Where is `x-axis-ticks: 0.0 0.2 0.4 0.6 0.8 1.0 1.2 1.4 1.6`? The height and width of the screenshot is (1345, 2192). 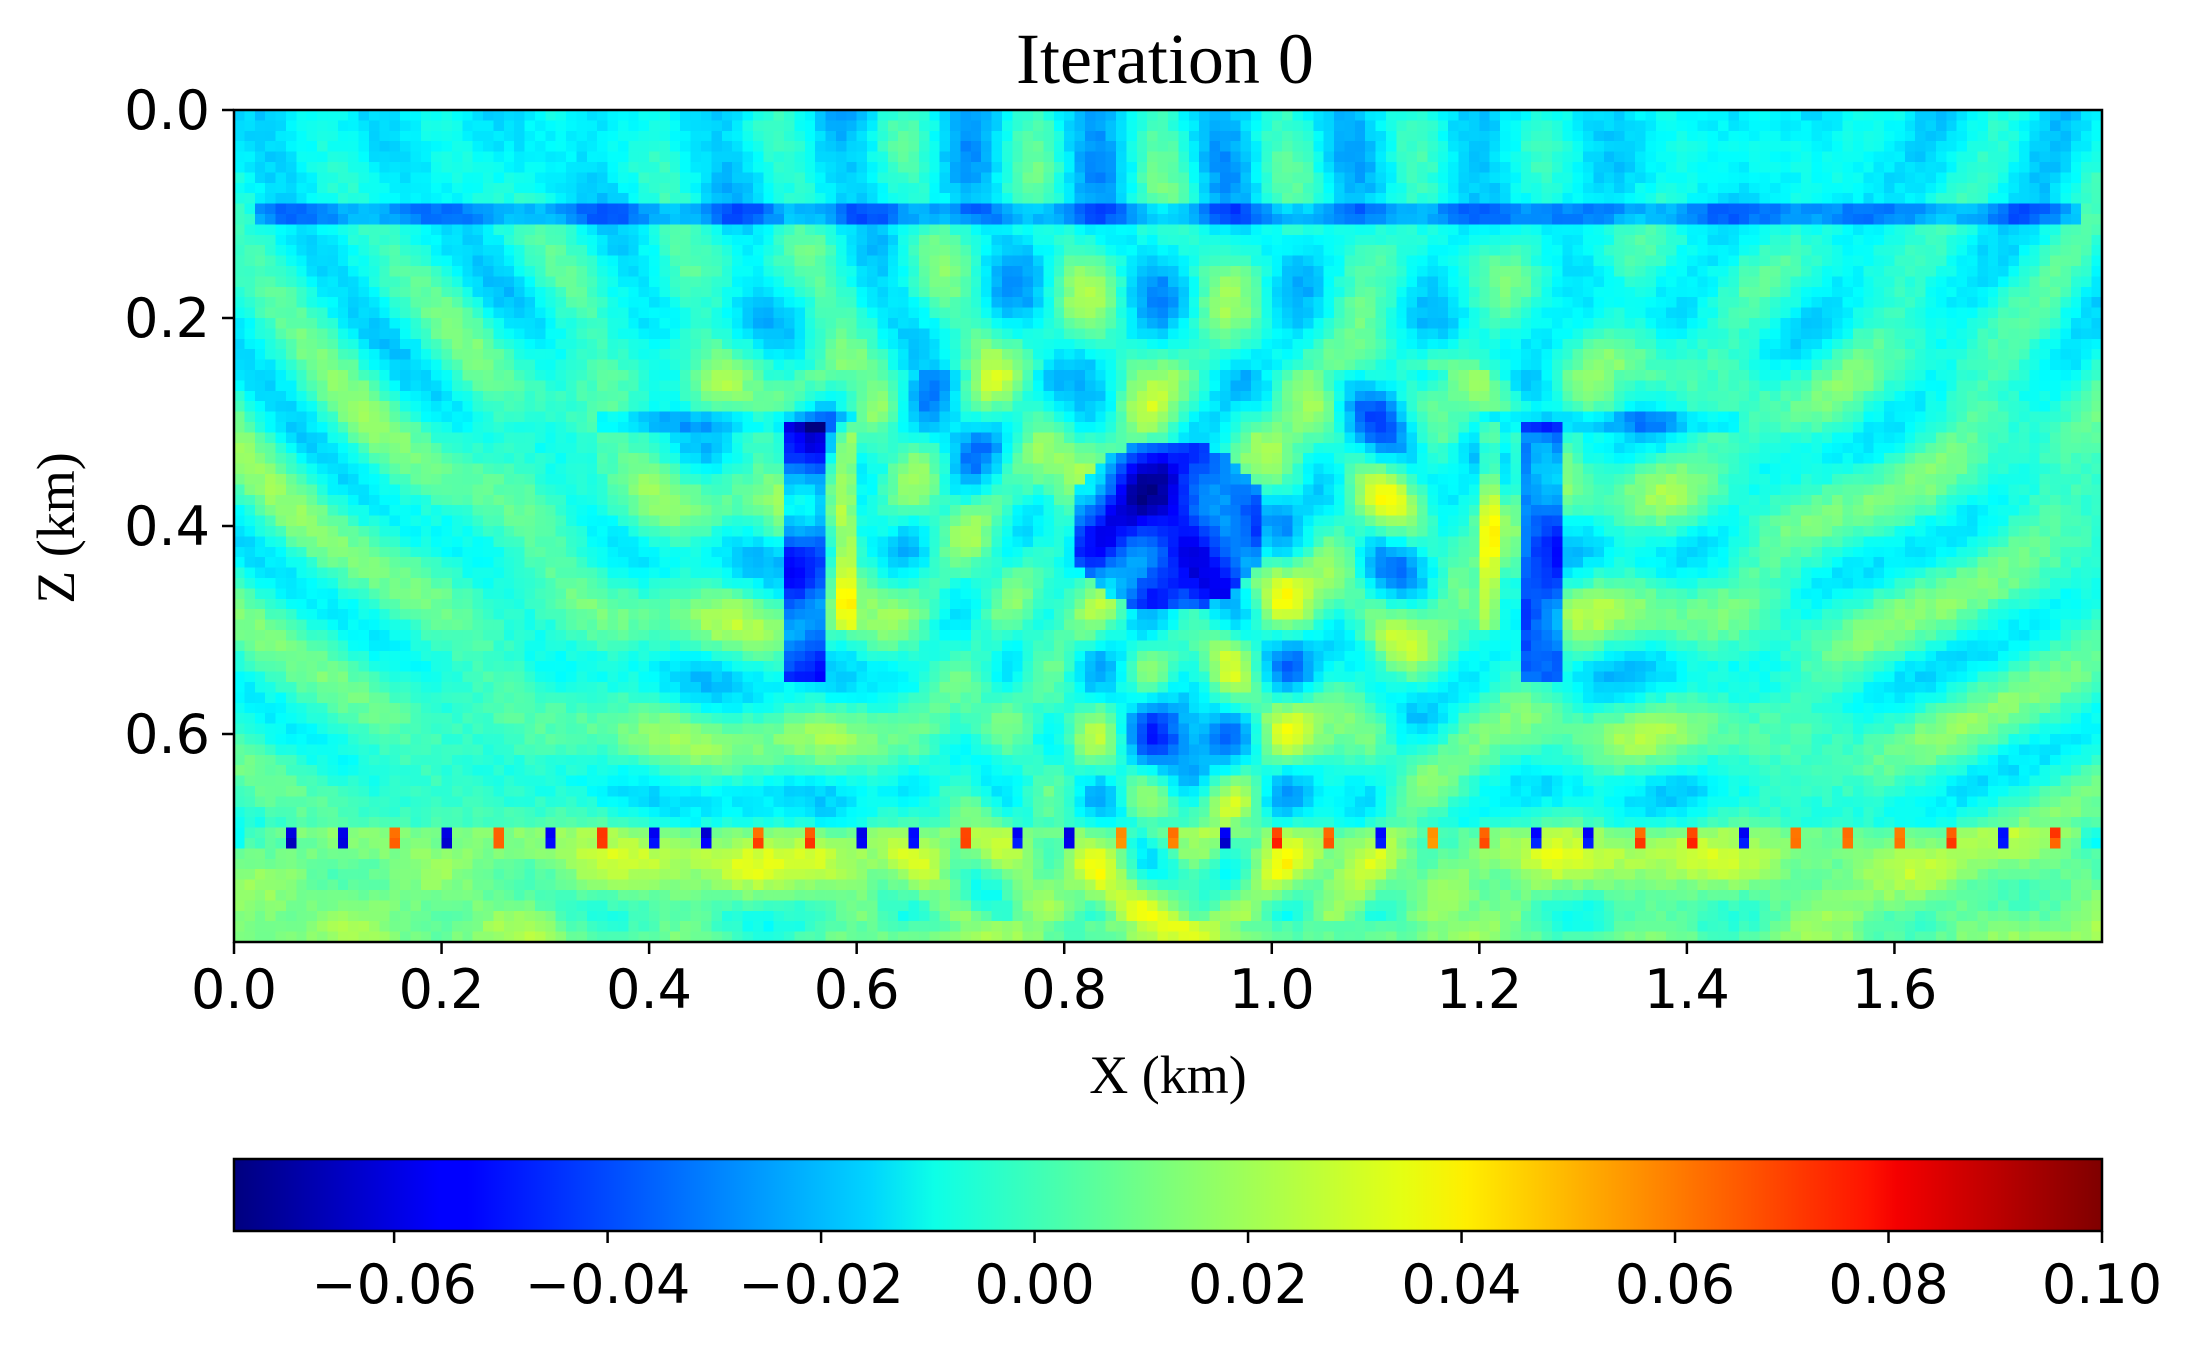 x-axis-ticks: 0.0 0.2 0.4 0.6 0.8 1.0 1.2 1.4 1.6 is located at coordinates (1064, 981).